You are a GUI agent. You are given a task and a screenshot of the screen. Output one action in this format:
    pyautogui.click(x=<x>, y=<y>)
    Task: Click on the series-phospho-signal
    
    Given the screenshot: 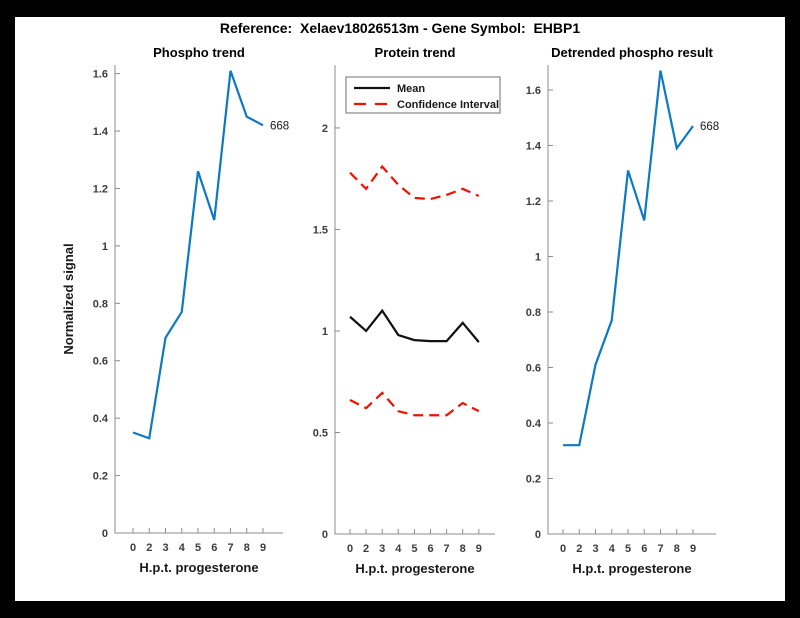 What is the action you would take?
    pyautogui.click(x=198, y=255)
    